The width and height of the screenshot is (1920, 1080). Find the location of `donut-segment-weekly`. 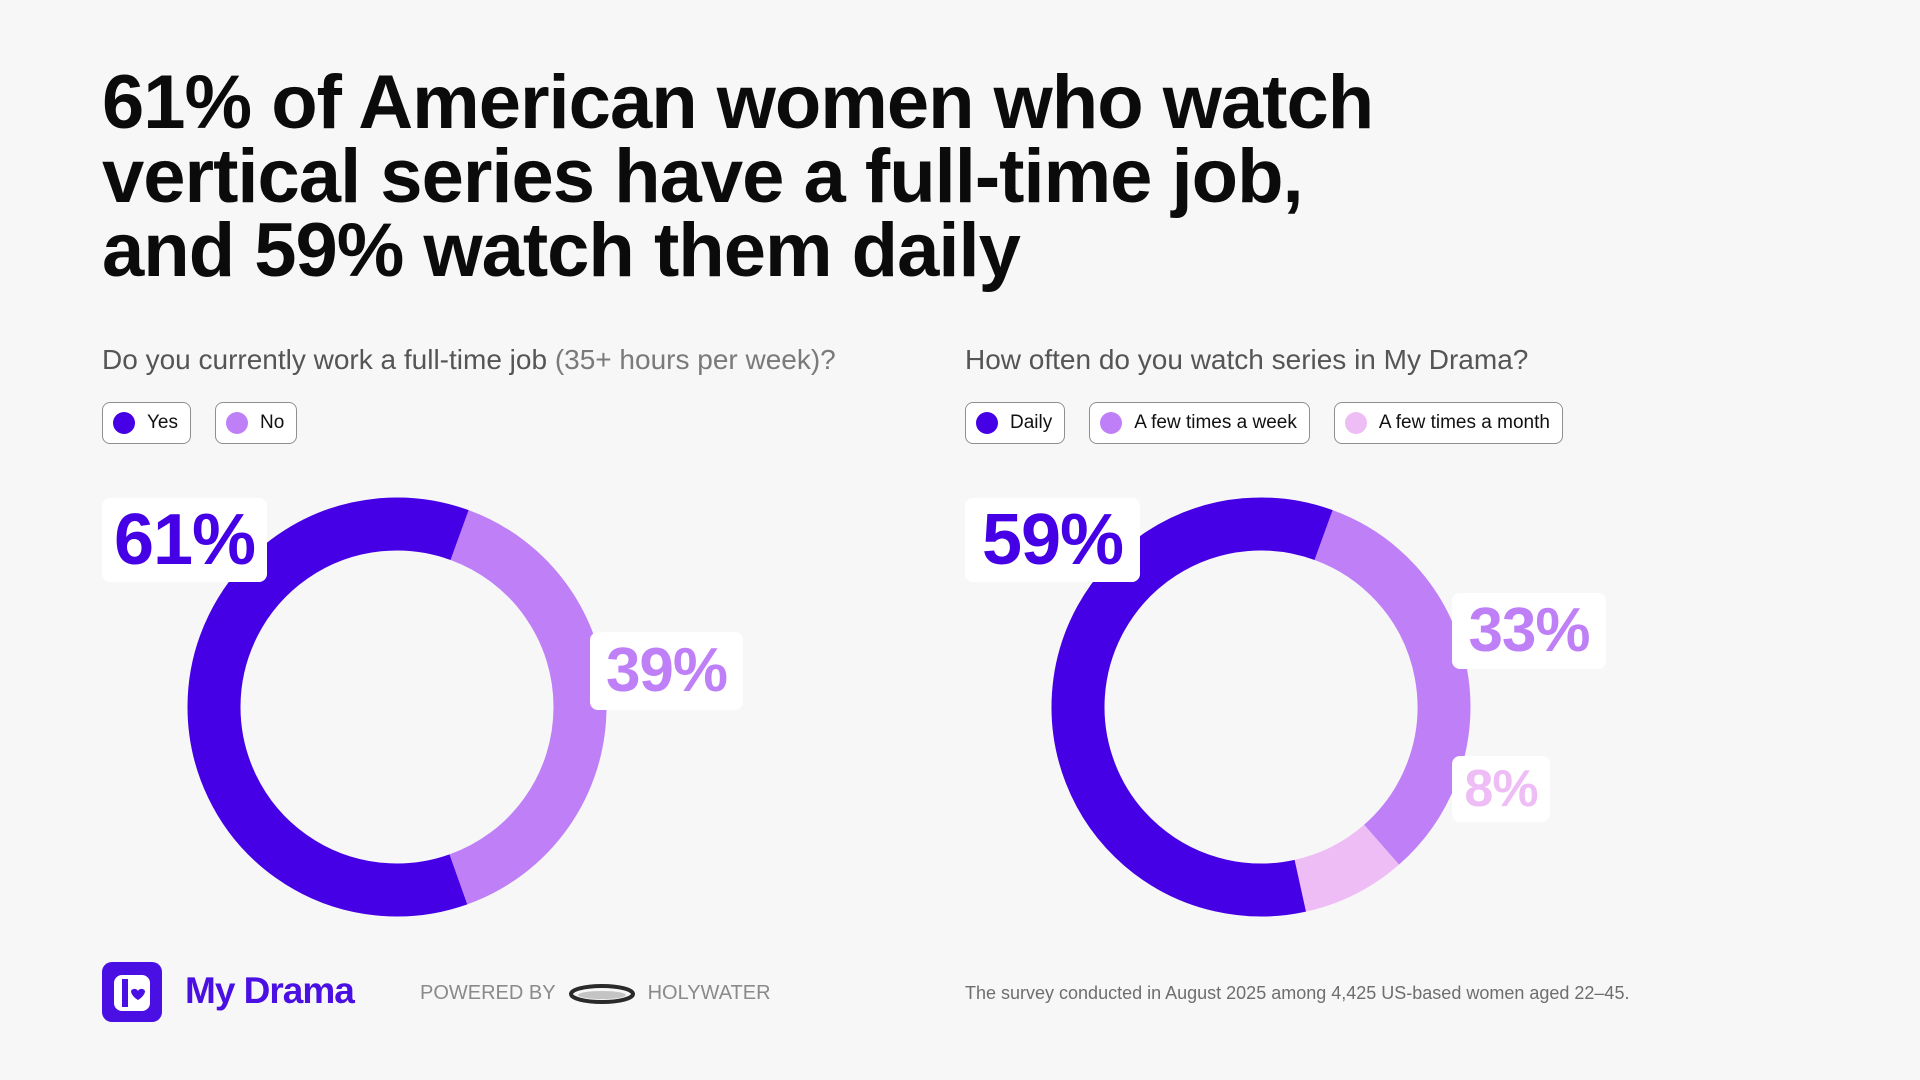

donut-segment-weekly is located at coordinates (1392, 687).